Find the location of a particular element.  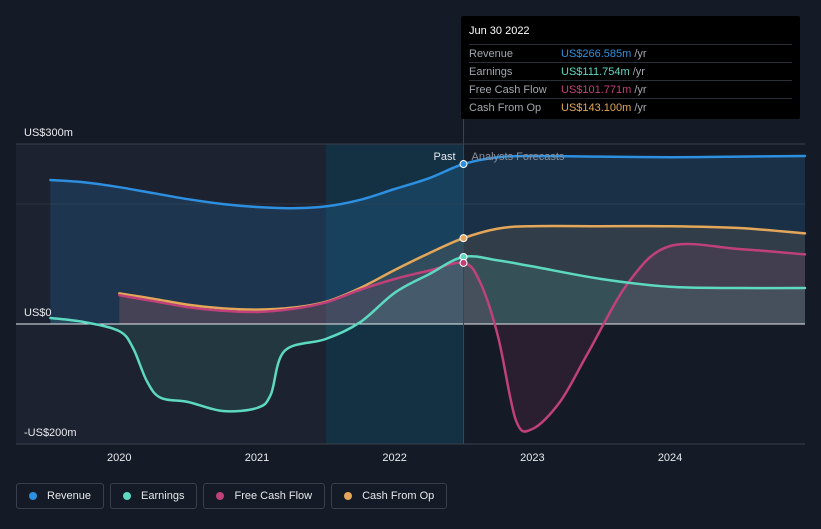

legend-label: Earnings is located at coordinates (163, 496).